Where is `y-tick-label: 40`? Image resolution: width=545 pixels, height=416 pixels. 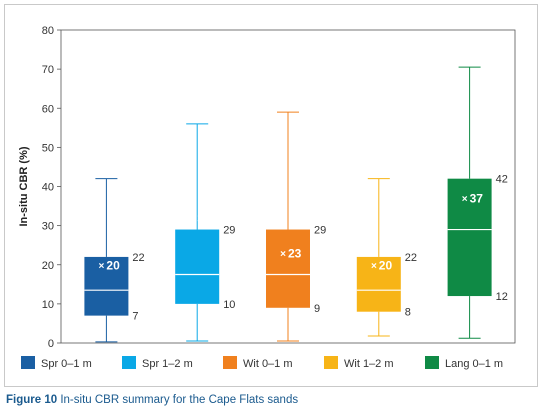
y-tick-label: 40 is located at coordinates (48, 188).